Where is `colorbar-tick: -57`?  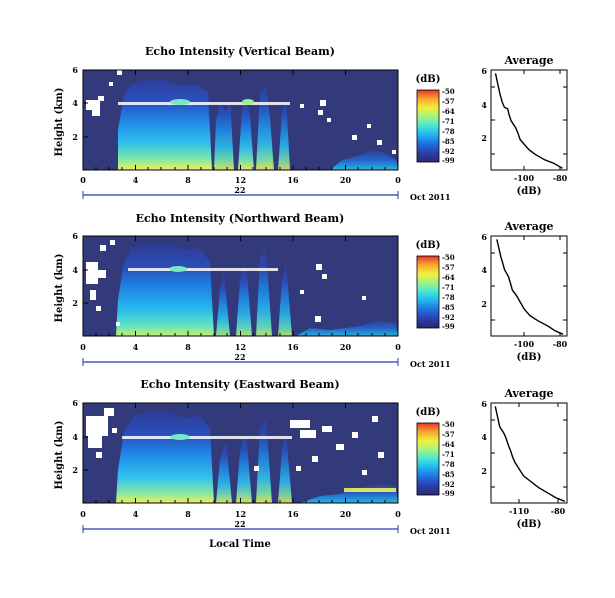
colorbar-tick: -57 is located at coordinates (448, 434).